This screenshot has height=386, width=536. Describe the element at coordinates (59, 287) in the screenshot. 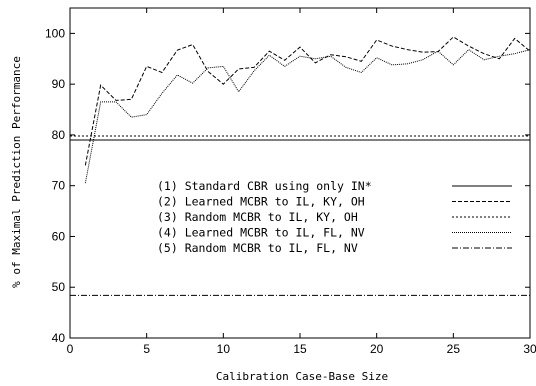

I see `y-tick-label: 50` at that location.